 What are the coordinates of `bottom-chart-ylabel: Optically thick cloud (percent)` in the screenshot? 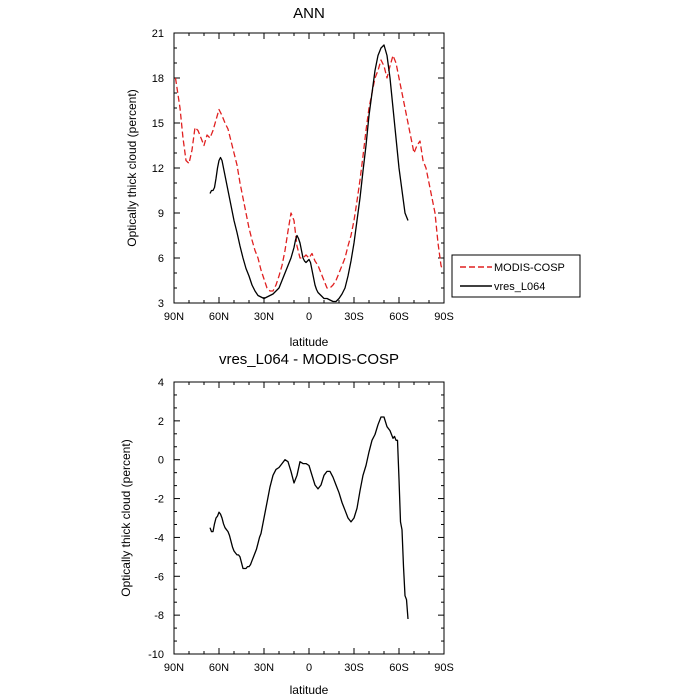 It's located at (126, 517).